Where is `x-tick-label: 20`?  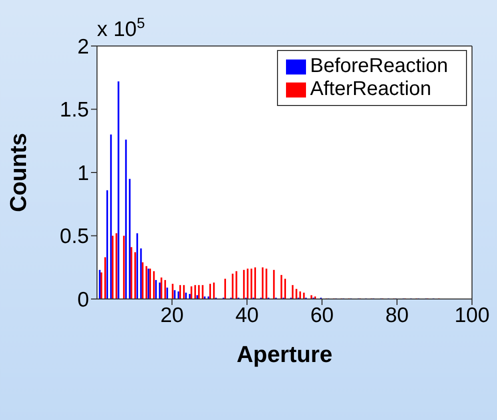
x-tick-label: 20 is located at coordinates (172, 315).